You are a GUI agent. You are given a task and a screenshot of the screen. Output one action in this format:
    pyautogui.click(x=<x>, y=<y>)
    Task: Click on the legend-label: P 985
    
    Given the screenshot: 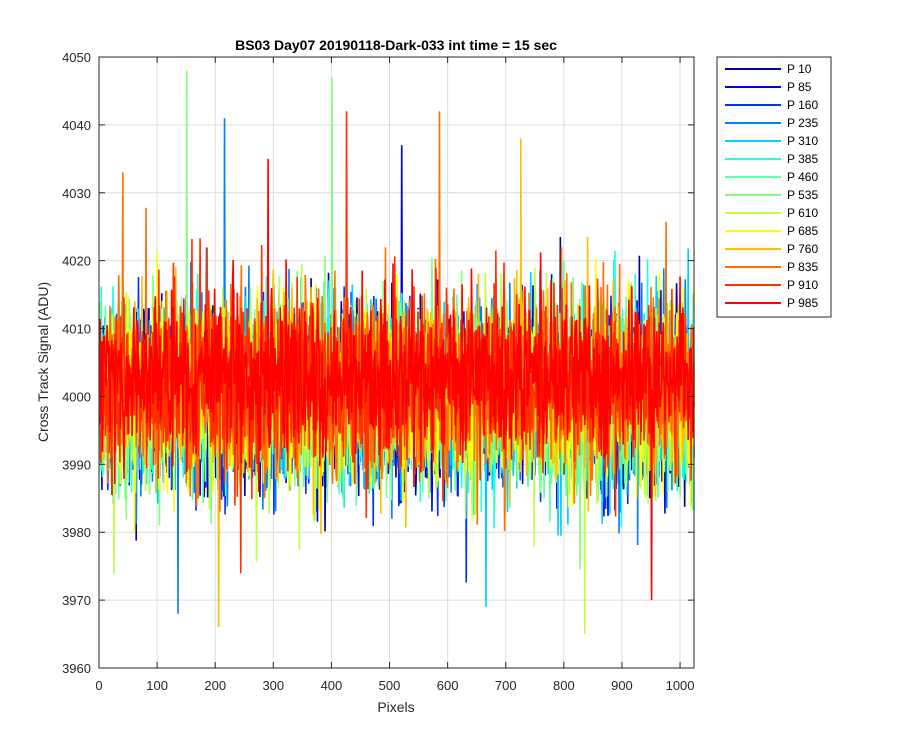 What is the action you would take?
    pyautogui.click(x=802, y=303)
    